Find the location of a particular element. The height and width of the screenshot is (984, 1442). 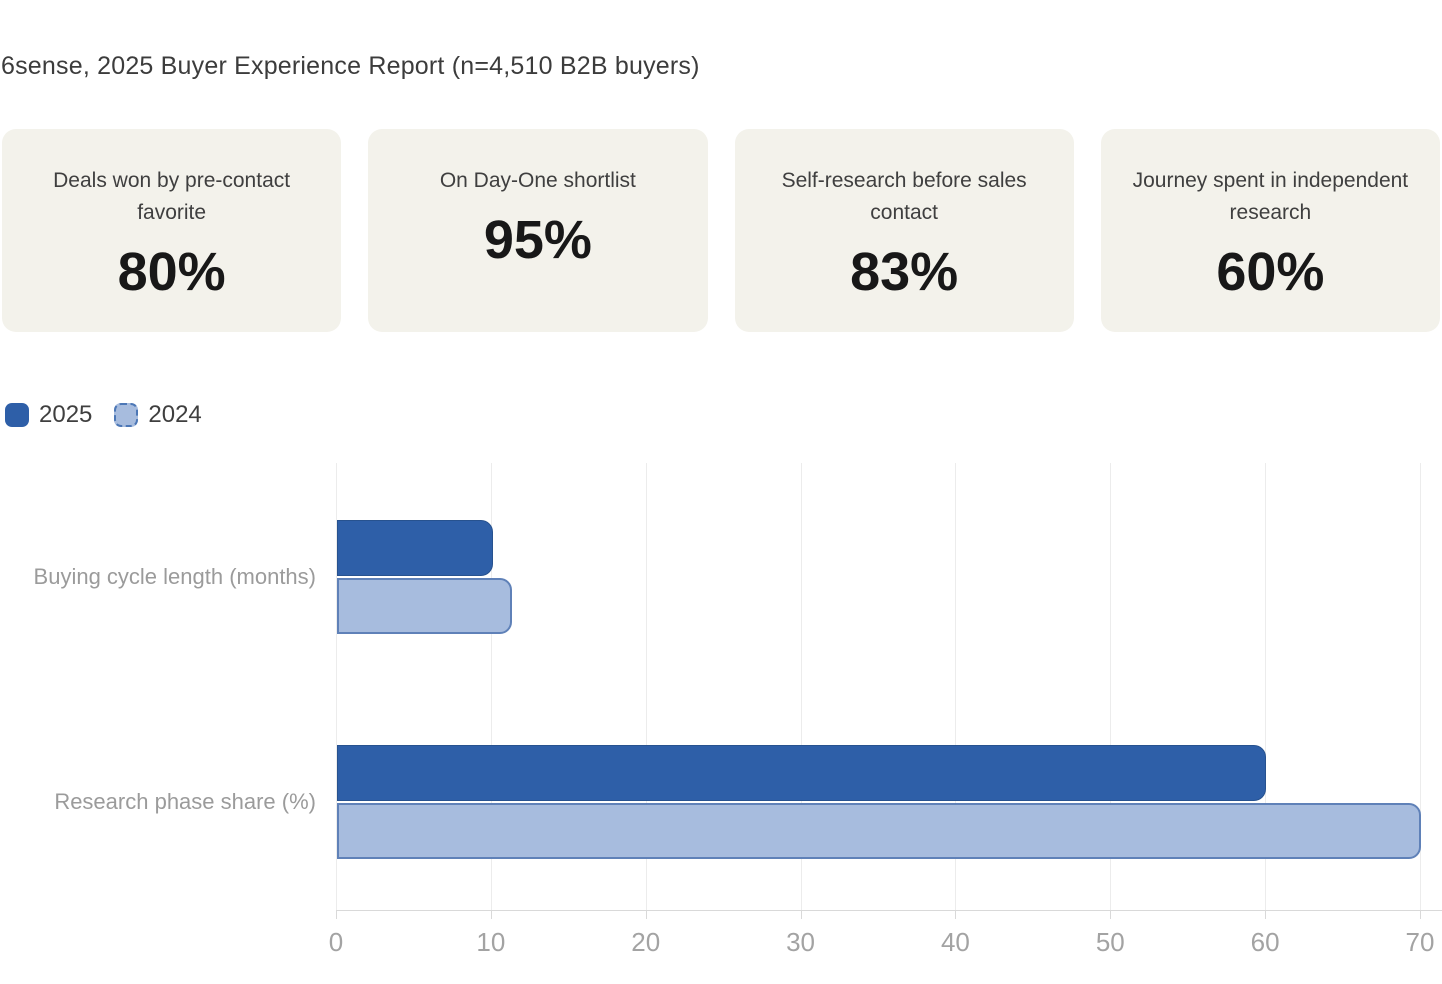

stat-card-4: Journey spent in independent research 60% is located at coordinates (1270, 230).